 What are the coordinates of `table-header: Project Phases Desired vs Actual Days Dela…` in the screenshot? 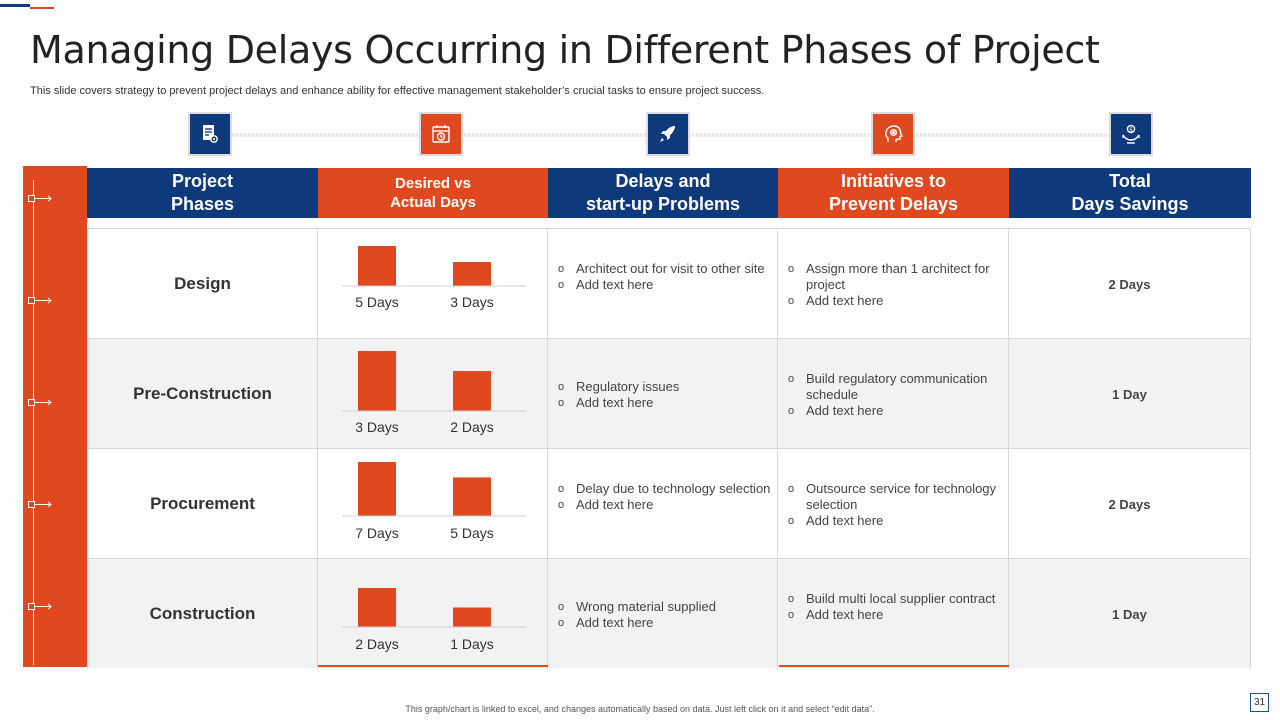 It's located at (669, 193).